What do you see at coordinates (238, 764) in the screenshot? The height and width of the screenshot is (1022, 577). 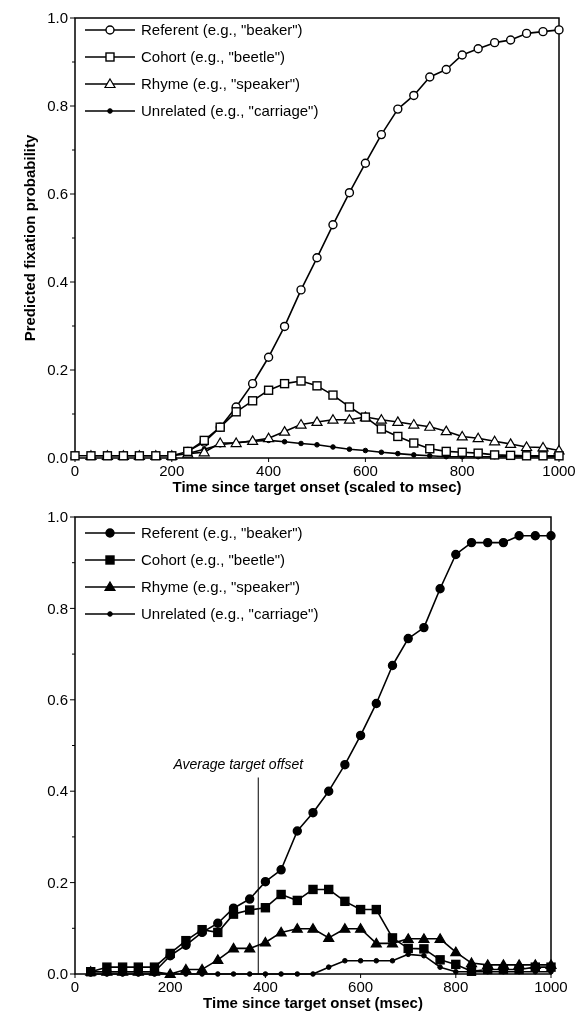 I see `ref-line-label: Average target offset` at bounding box center [238, 764].